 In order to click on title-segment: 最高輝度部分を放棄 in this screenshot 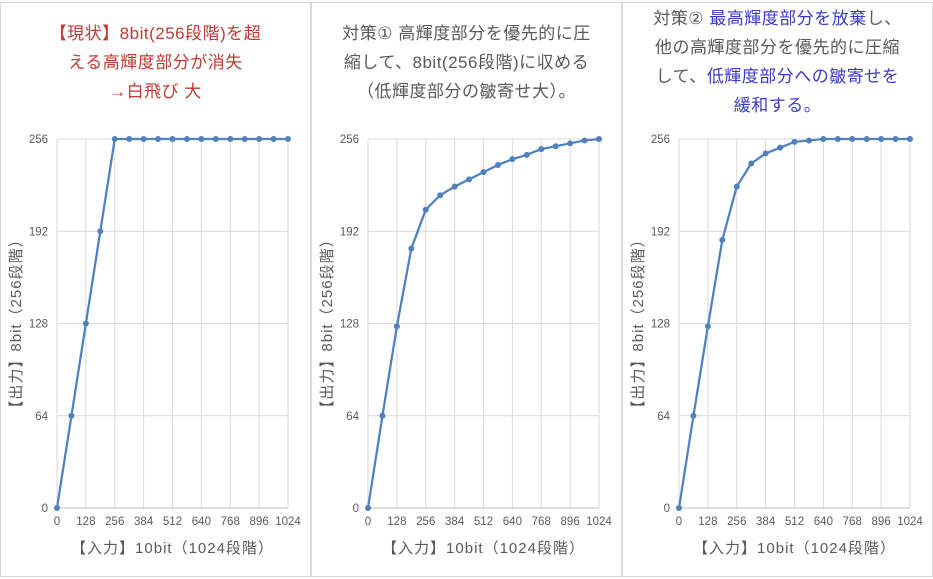, I will do `click(788, 18)`.